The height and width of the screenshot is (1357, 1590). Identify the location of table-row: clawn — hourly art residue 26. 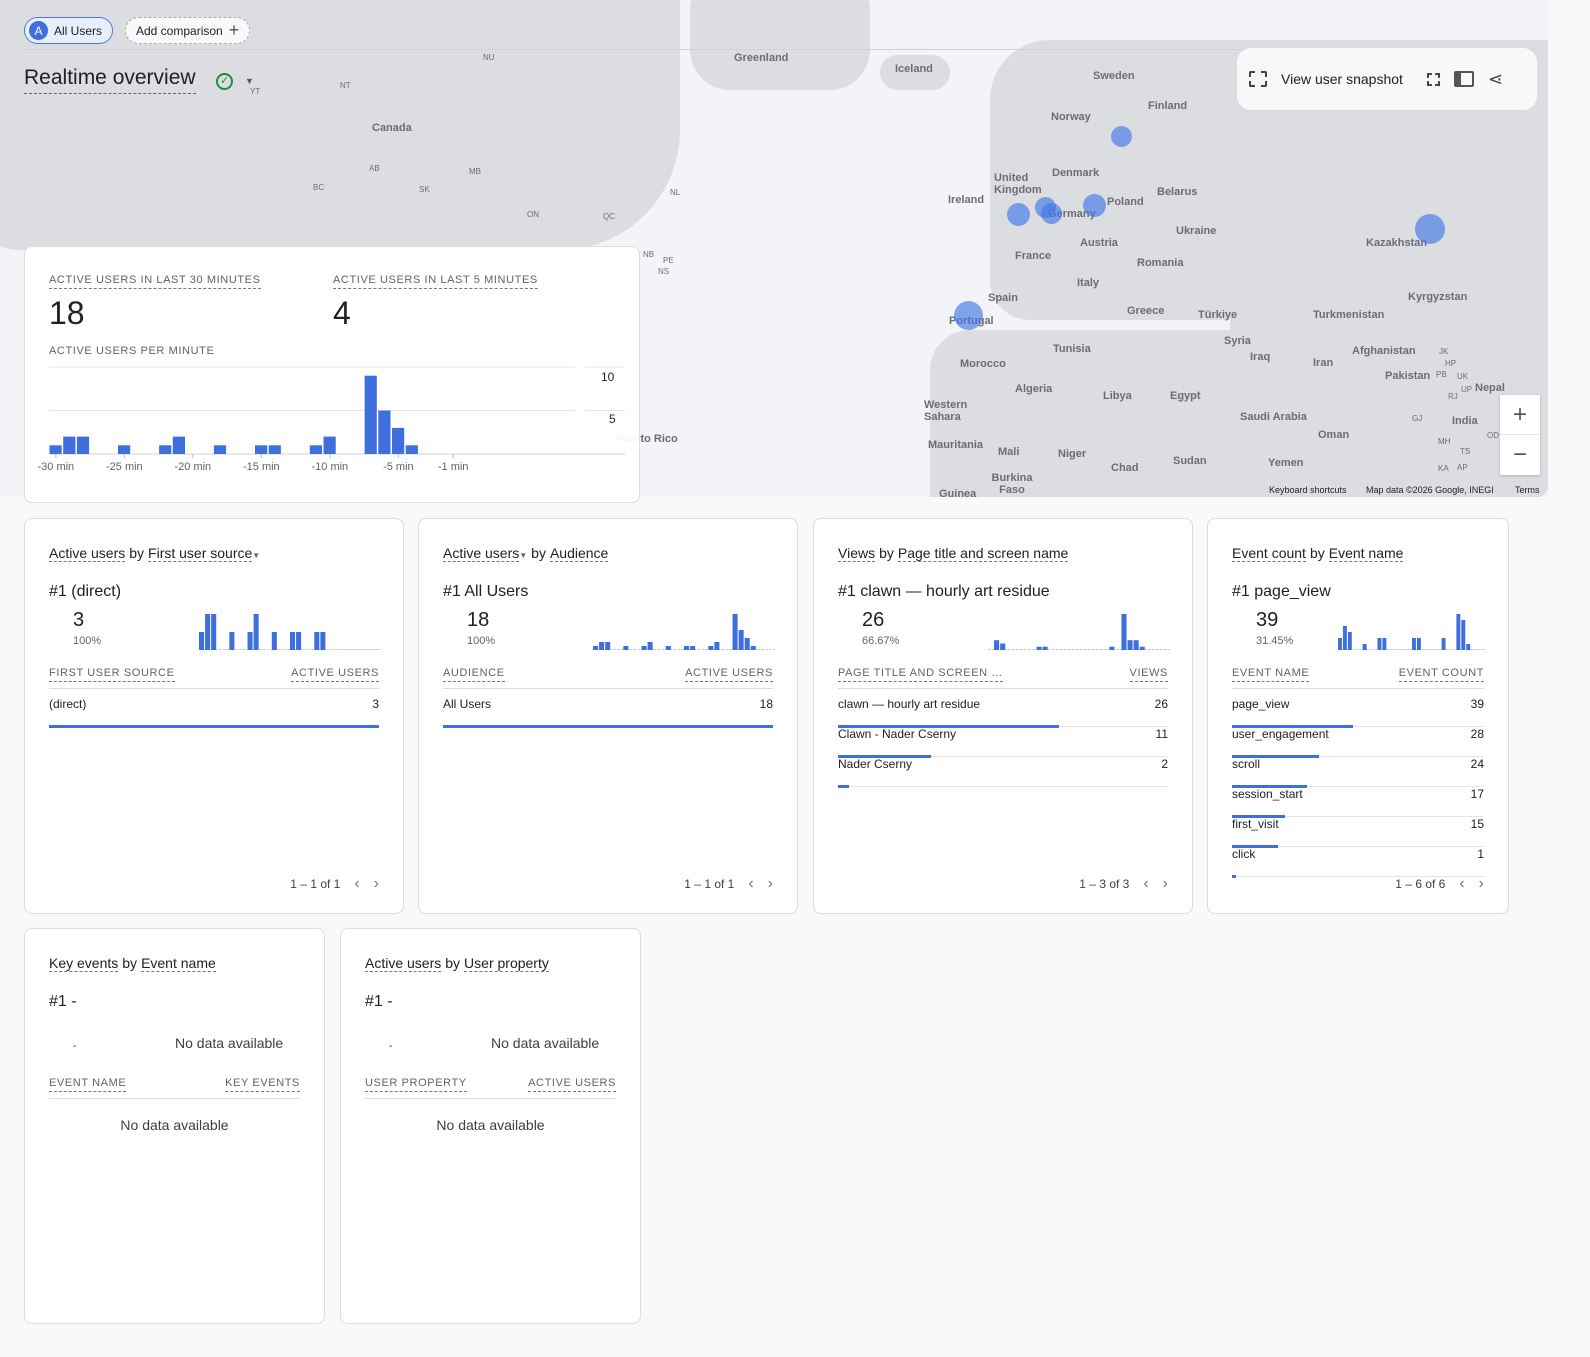
(1003, 712).